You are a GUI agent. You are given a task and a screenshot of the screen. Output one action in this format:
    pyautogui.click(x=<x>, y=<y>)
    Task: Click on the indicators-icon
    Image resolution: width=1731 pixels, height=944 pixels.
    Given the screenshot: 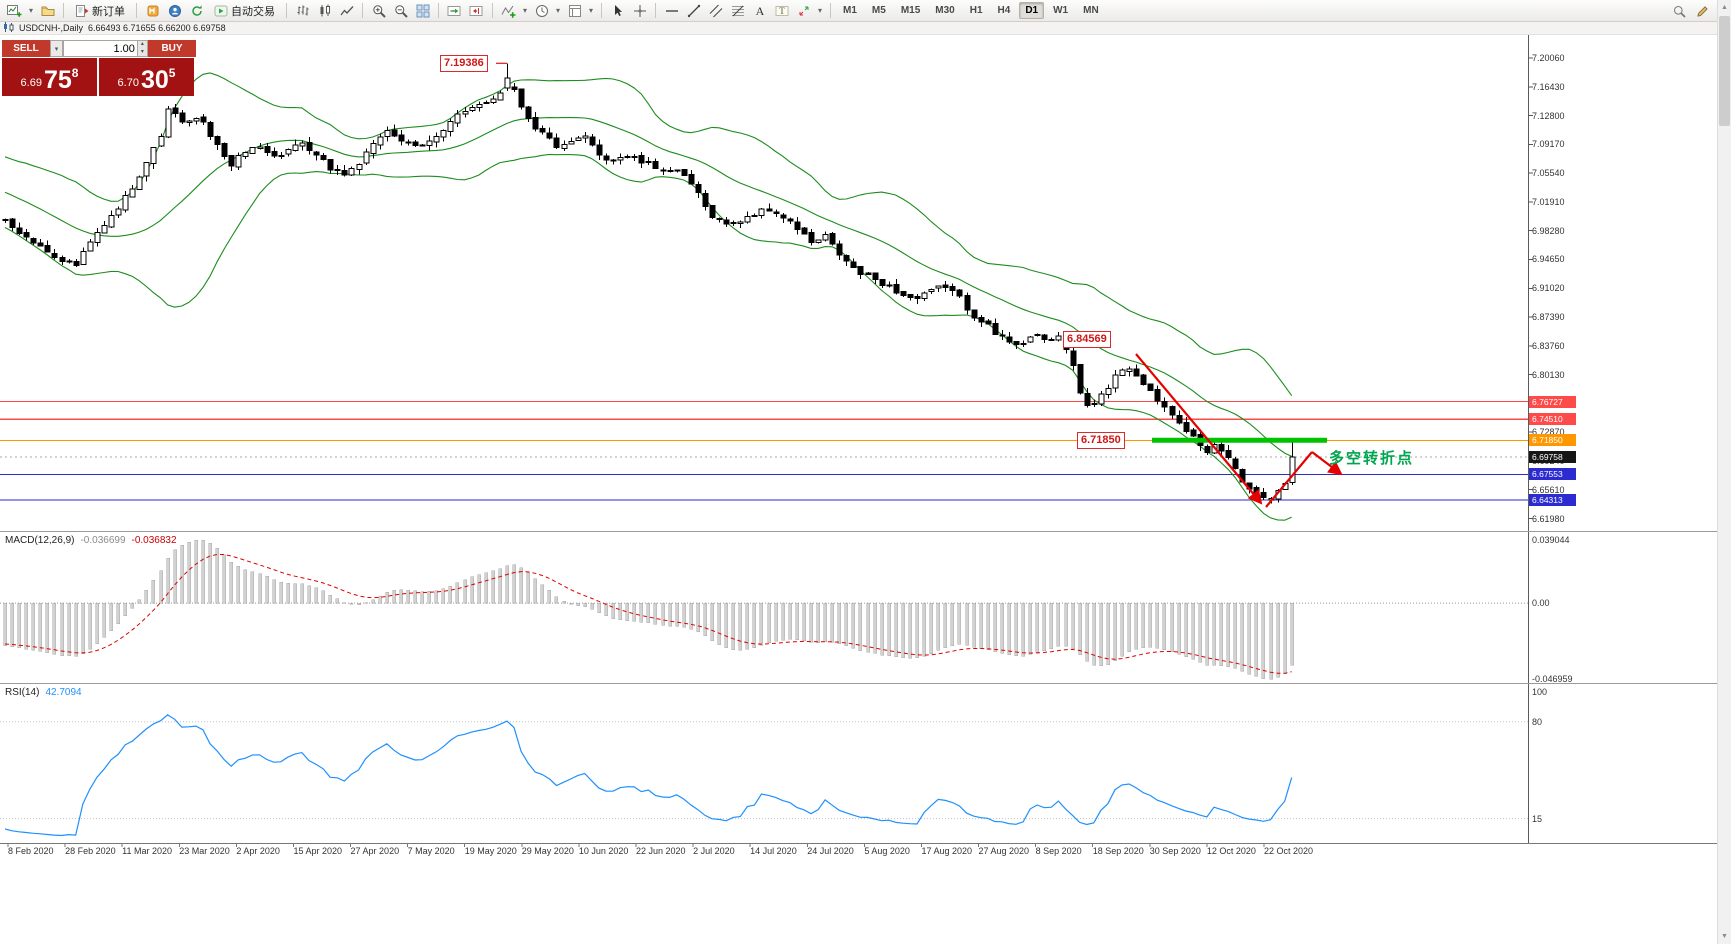 What is the action you would take?
    pyautogui.click(x=508, y=11)
    